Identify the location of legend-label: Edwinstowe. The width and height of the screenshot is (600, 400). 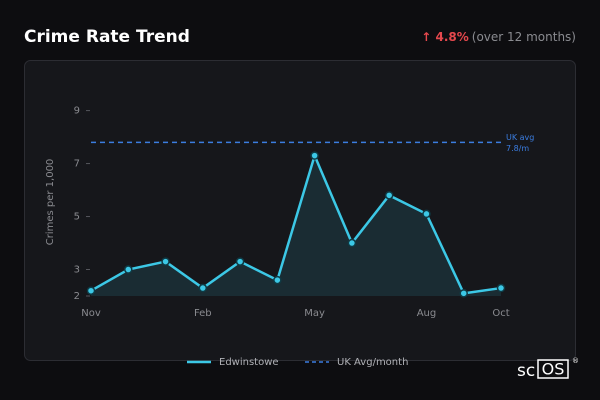
(249, 362).